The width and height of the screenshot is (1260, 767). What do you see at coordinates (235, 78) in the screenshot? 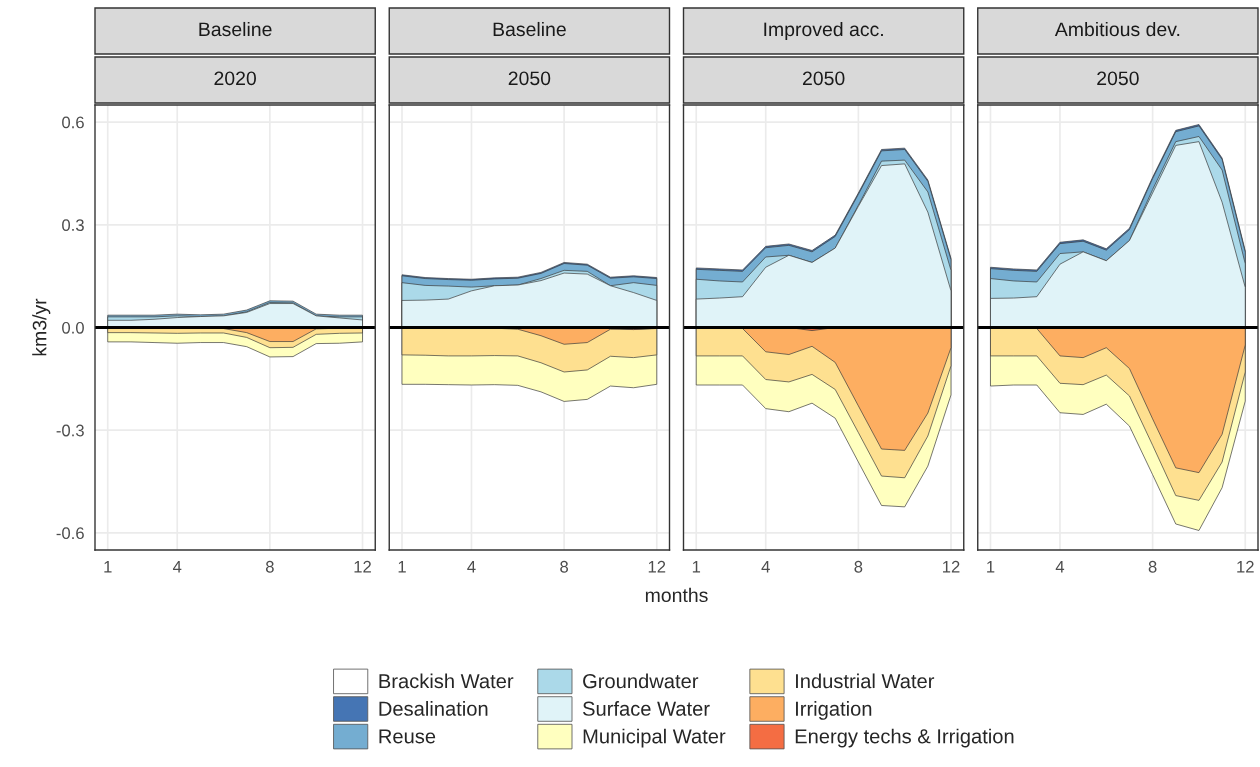
I see `chart-subtitle: 2020` at bounding box center [235, 78].